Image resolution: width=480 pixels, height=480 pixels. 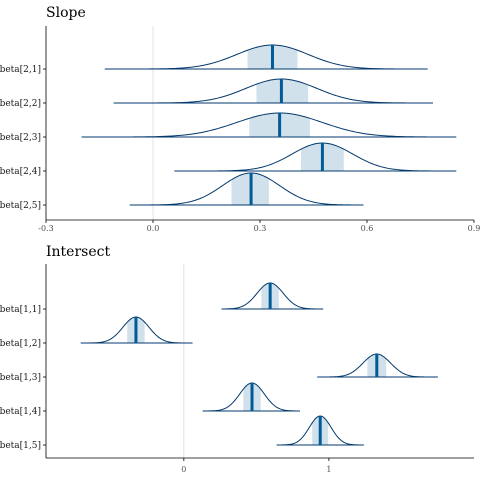 What do you see at coordinates (272, 296) in the screenshot?
I see `density-curve` at bounding box center [272, 296].